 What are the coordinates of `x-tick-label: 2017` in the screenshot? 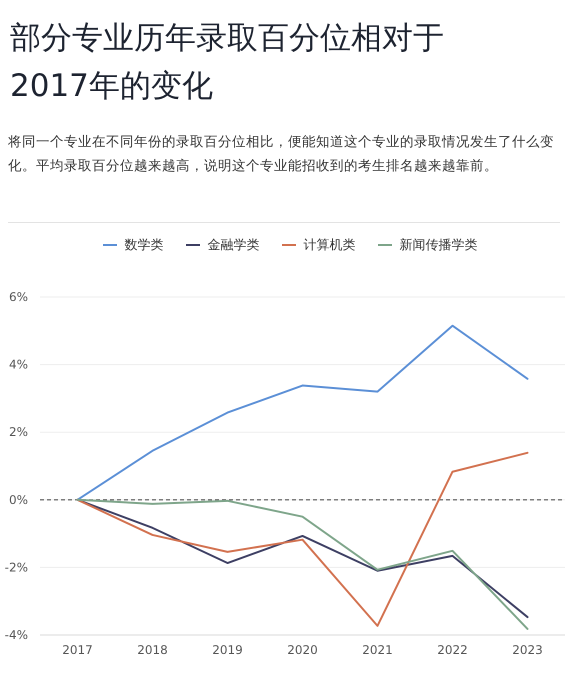 It's located at (77, 650).